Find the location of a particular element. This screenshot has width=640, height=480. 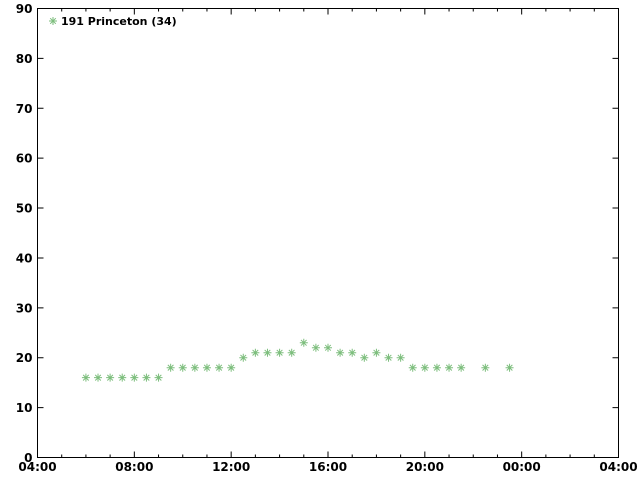

x-tick-label: 12:00 is located at coordinates (231, 467).